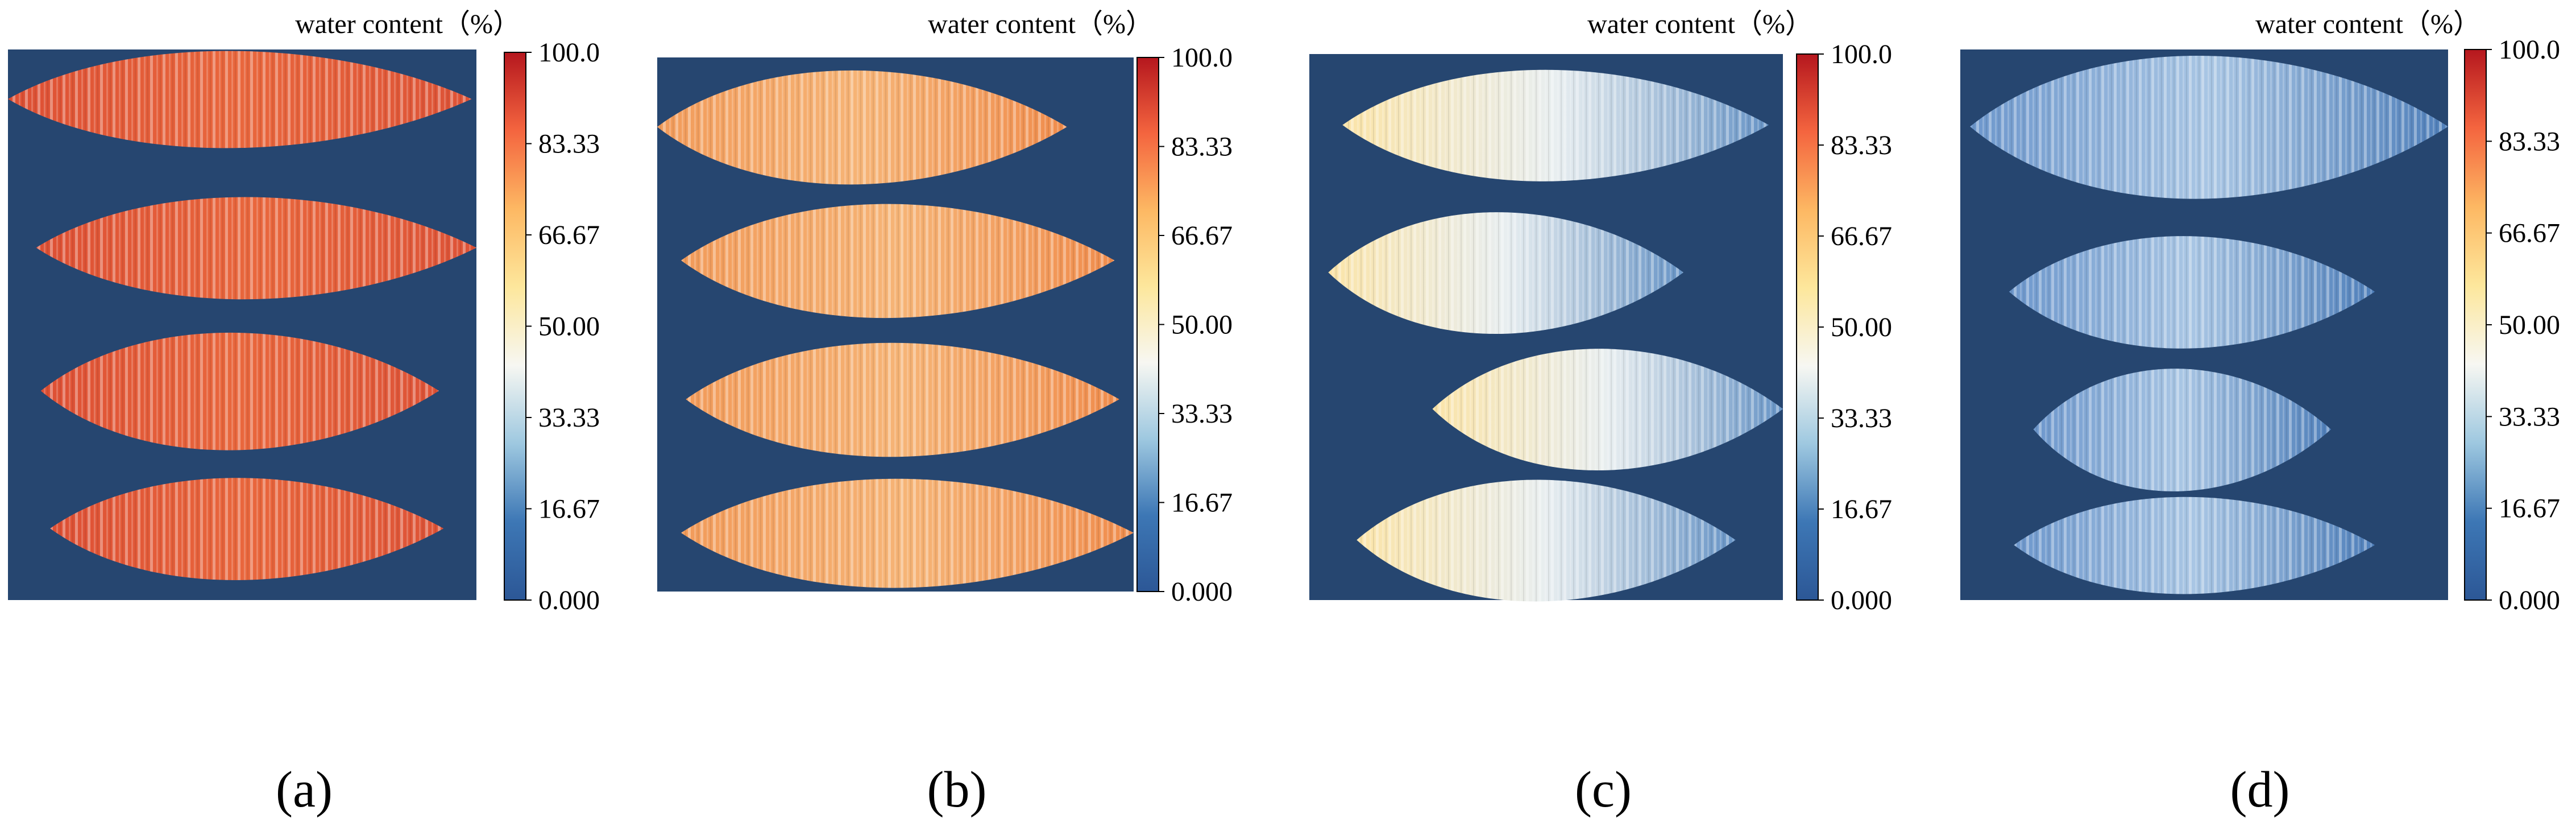 The image size is (2576, 827). I want to click on panel-label: (b), so click(957, 790).